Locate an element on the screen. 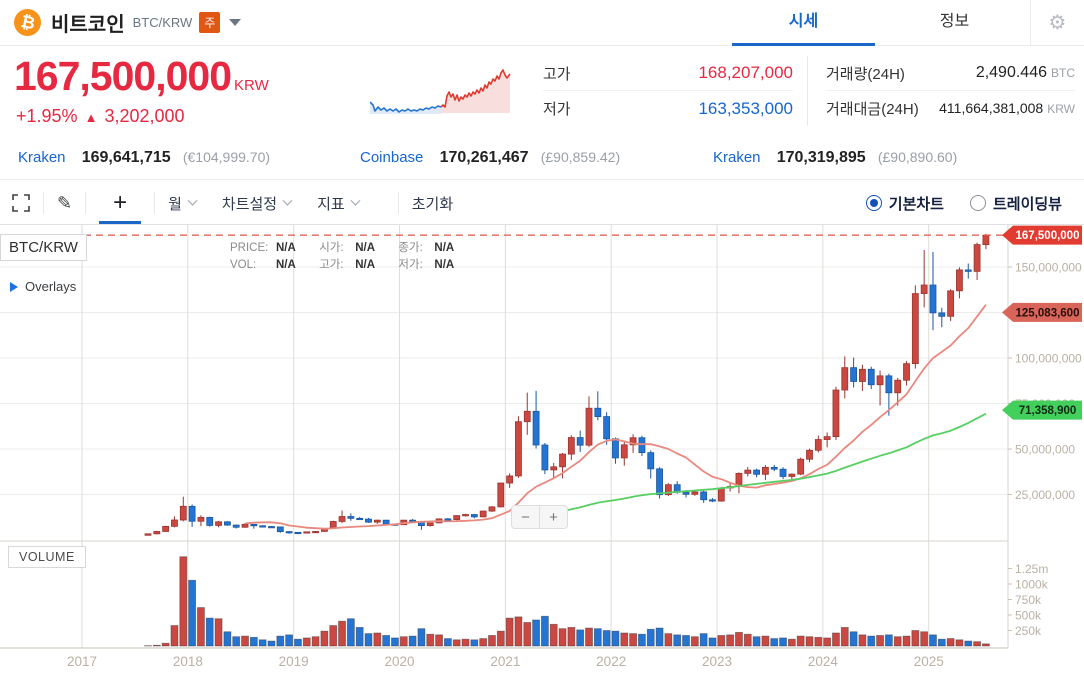 The height and width of the screenshot is (675, 1084). volume-pane-label: VOLUME is located at coordinates (47, 557).